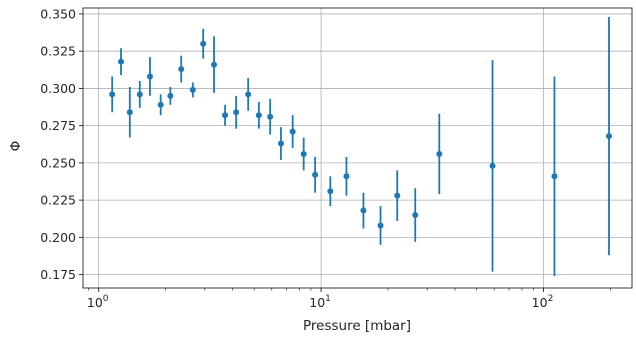 This screenshot has height=337, width=636. Describe the element at coordinates (551, 299) in the screenshot. I see `x-tick-label-exponent: 2` at that location.